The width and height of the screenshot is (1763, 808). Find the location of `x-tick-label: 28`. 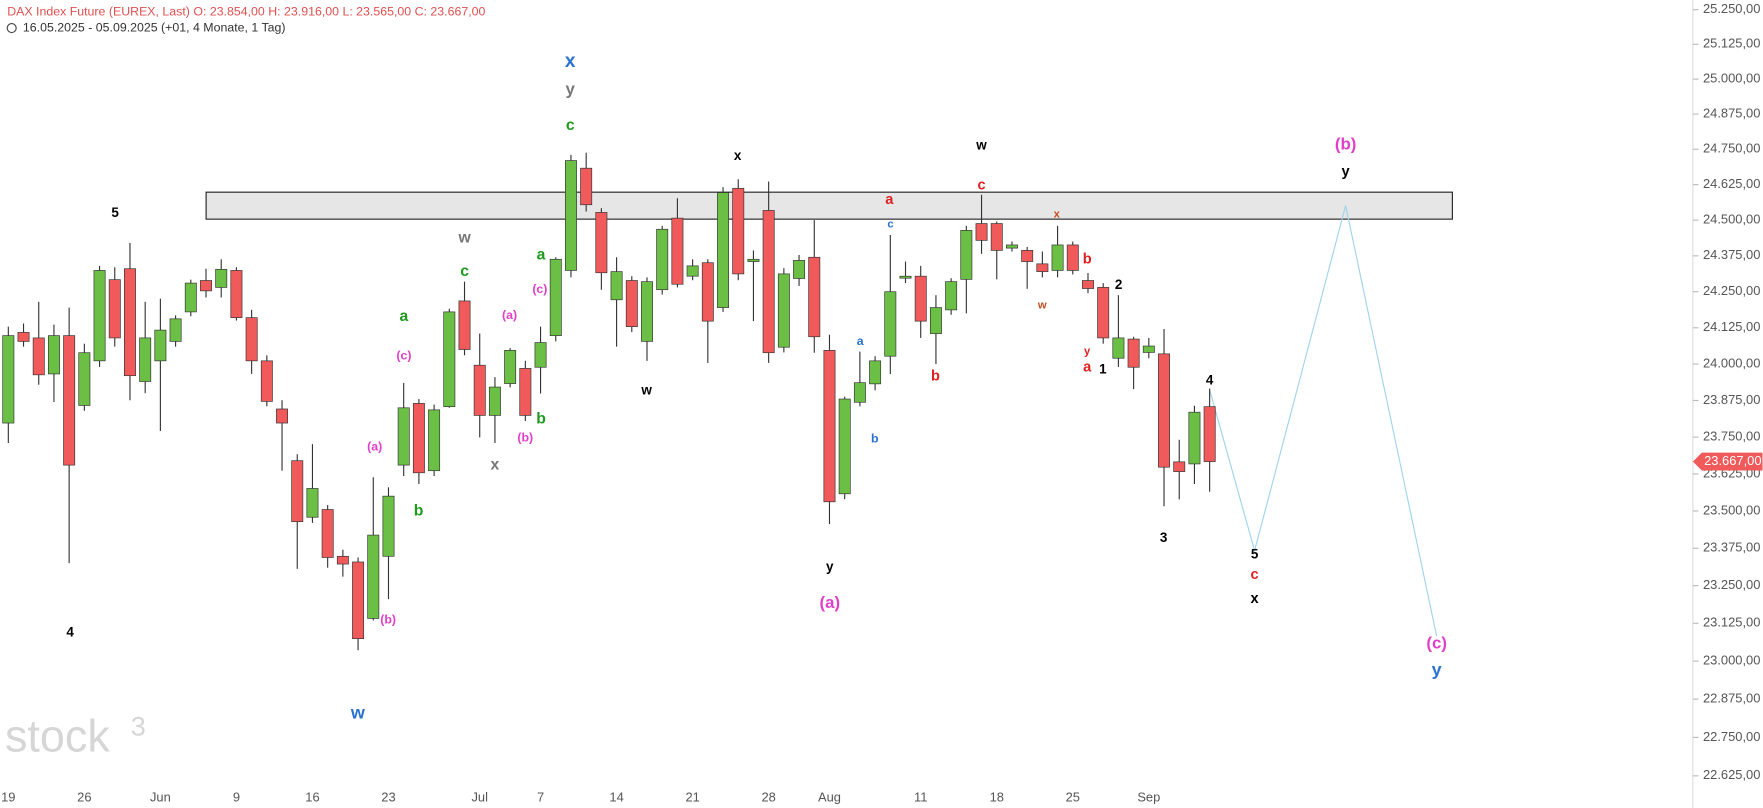

x-tick-label: 28 is located at coordinates (768, 796).